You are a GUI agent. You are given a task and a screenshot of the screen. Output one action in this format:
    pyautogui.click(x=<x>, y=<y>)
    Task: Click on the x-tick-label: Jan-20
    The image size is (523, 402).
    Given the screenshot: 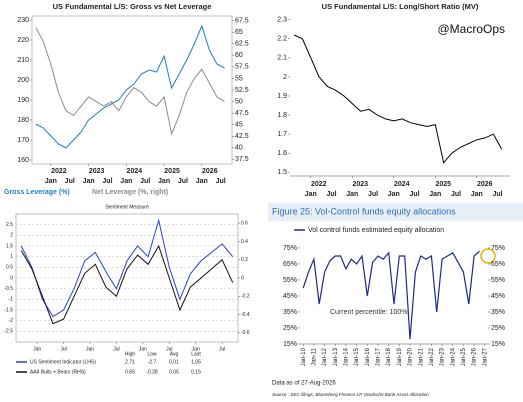 What is the action you would take?
    pyautogui.click(x=411, y=356)
    